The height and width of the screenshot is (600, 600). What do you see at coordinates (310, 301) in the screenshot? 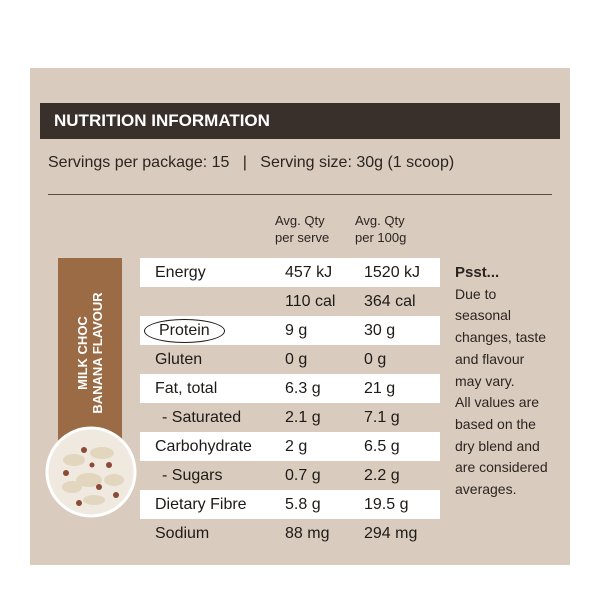
I see `per-serve: 110 cal` at bounding box center [310, 301].